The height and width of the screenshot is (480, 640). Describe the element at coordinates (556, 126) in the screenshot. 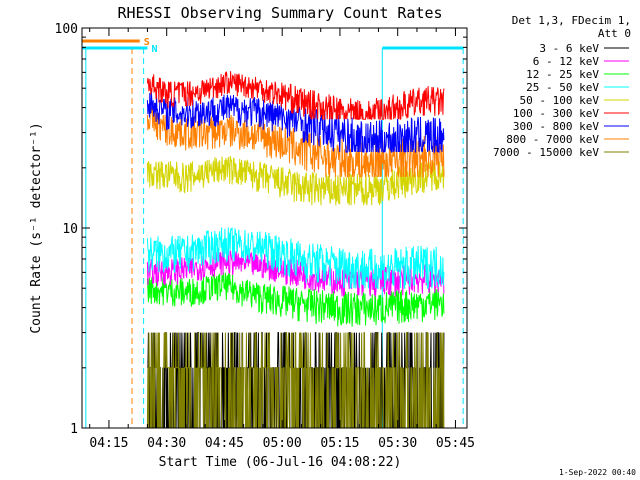

I see `legend-label: 300 - 800 keV` at that location.